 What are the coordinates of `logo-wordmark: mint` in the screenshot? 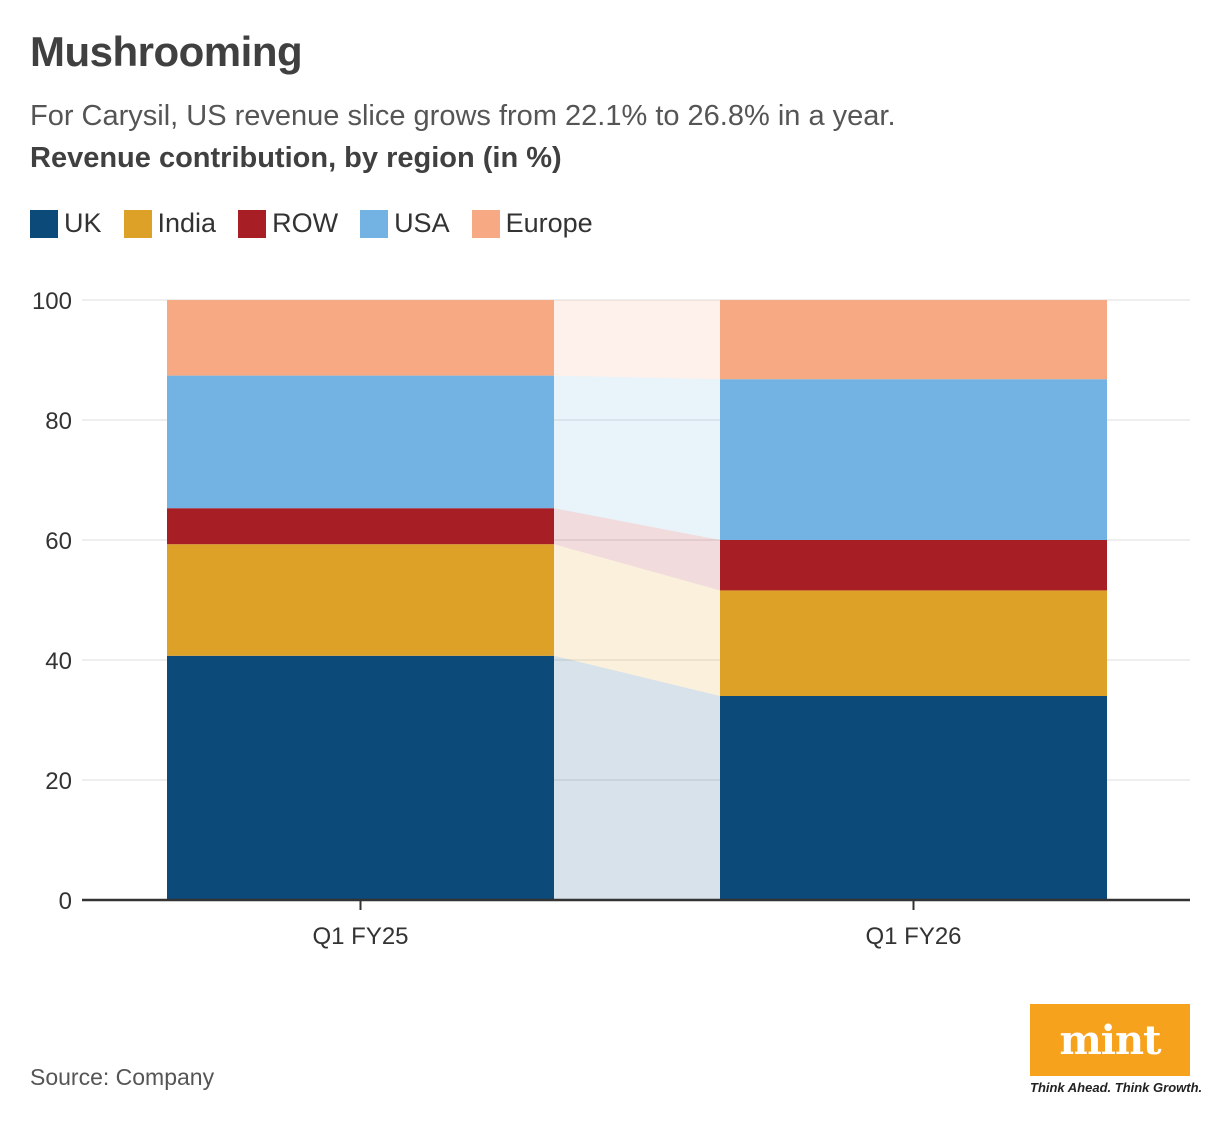 It's located at (1110, 1040).